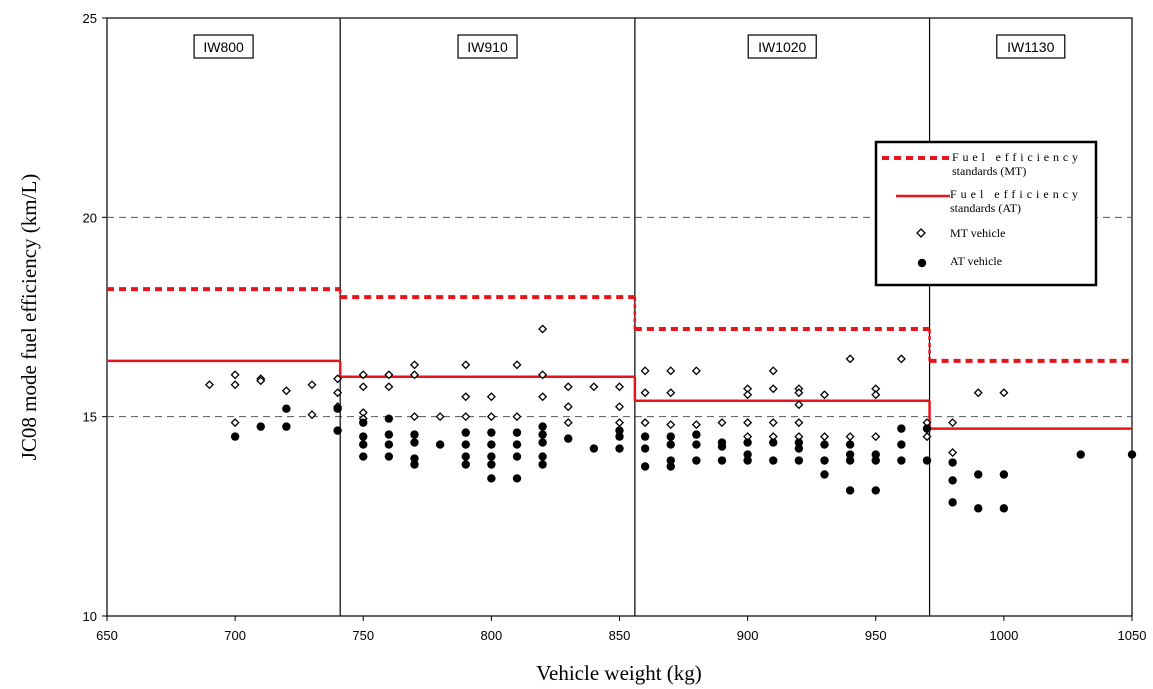 This screenshot has width=1153, height=689. What do you see at coordinates (90, 18) in the screenshot?
I see `y-tick-label: 25` at bounding box center [90, 18].